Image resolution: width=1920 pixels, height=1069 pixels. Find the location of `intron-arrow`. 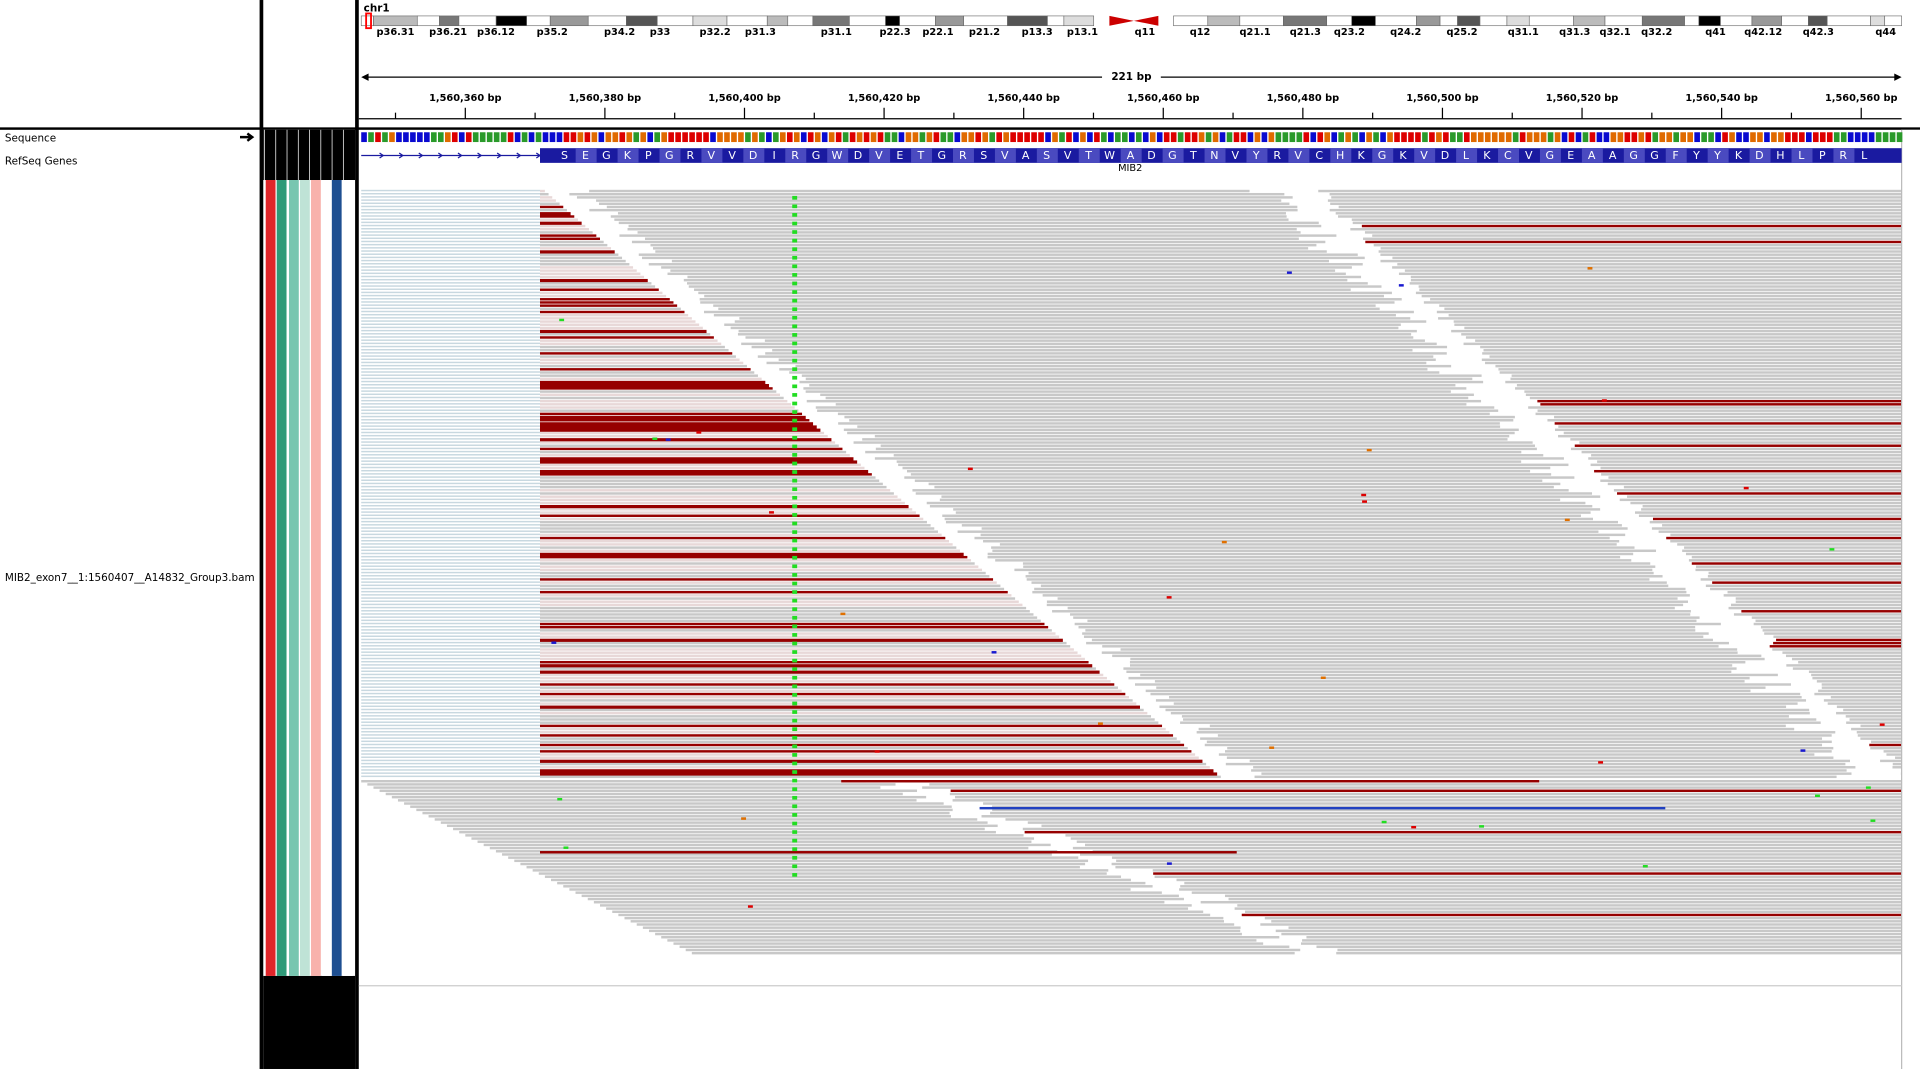

intron-arrow is located at coordinates (421, 155).